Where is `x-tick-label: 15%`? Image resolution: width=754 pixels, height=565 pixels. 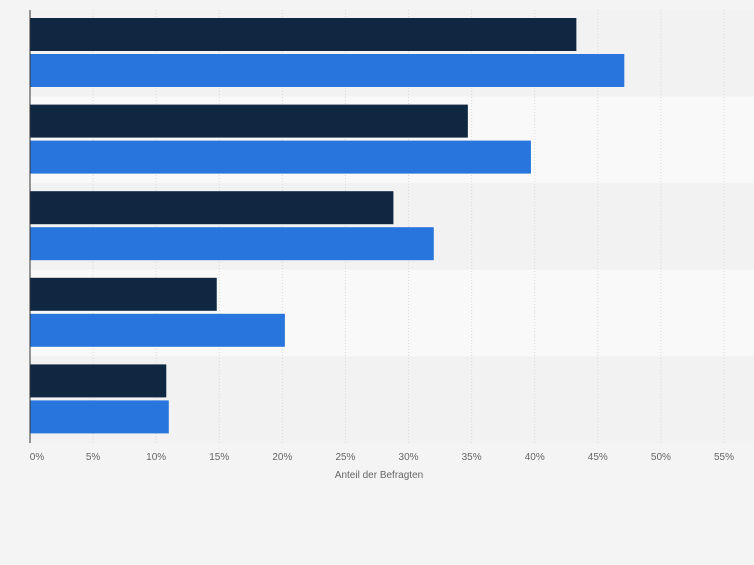 x-tick-label: 15% is located at coordinates (219, 457).